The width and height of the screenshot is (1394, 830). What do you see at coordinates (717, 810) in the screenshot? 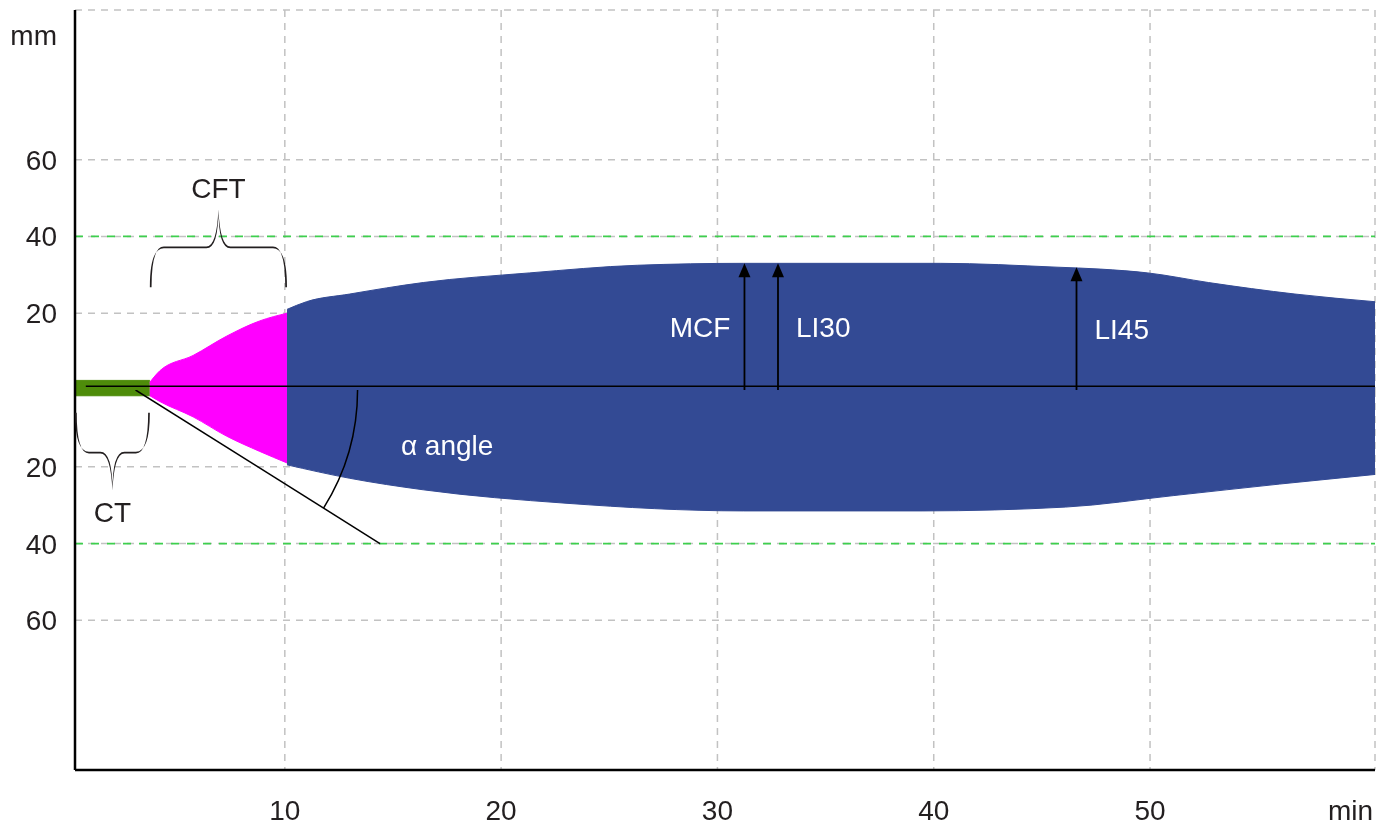
I see `x-tick-label: 30` at bounding box center [717, 810].